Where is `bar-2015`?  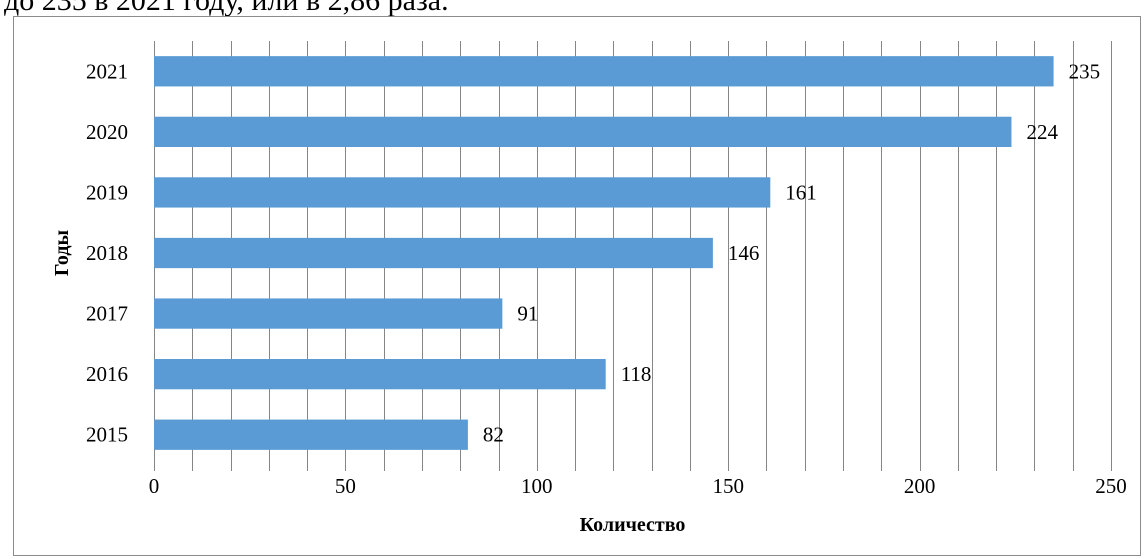
bar-2015 is located at coordinates (311, 434).